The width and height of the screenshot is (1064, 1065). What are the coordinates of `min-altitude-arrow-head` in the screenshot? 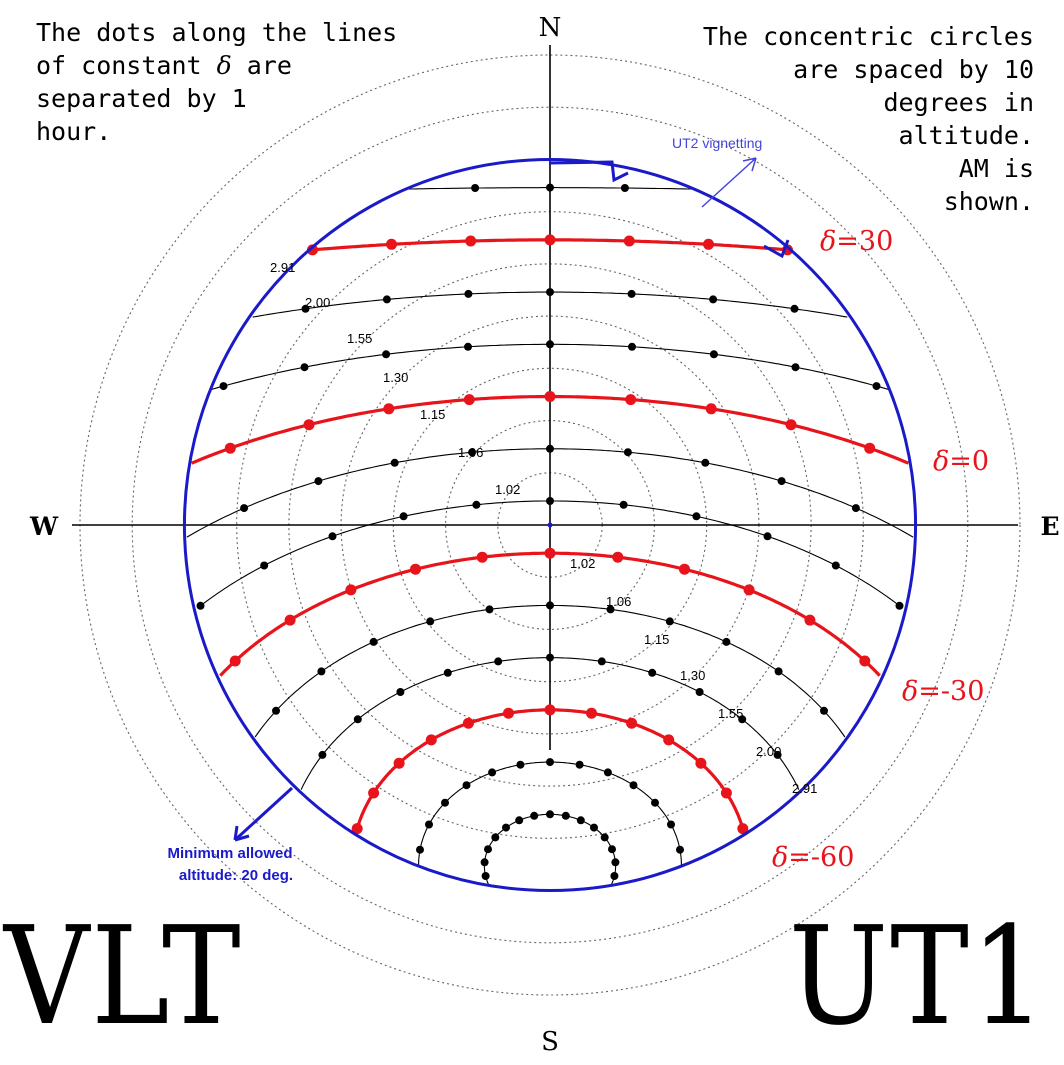 It's located at (241, 833).